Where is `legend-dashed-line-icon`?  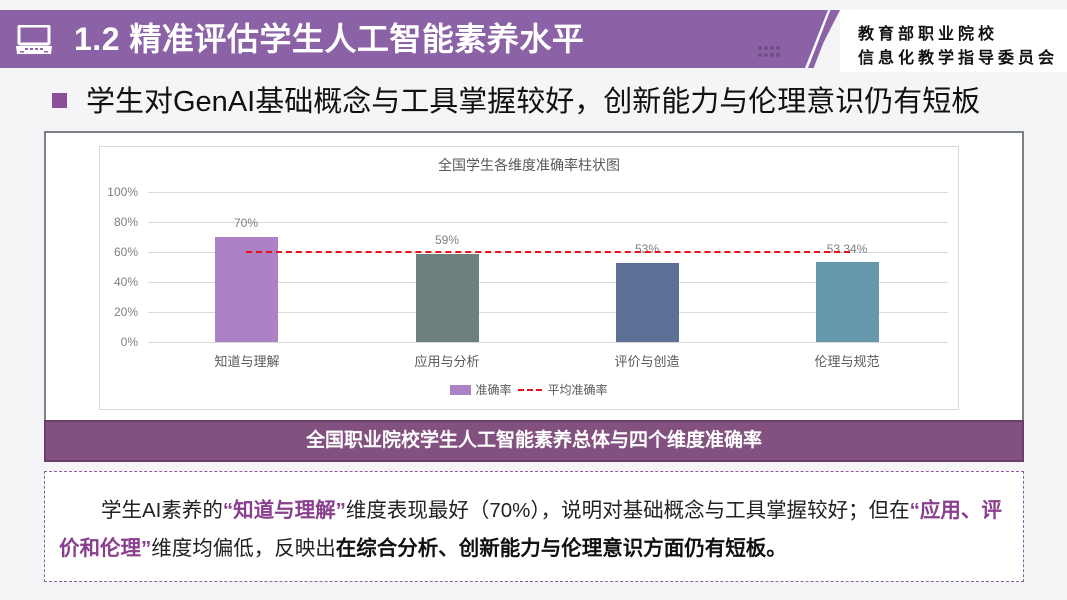 legend-dashed-line-icon is located at coordinates (529, 389).